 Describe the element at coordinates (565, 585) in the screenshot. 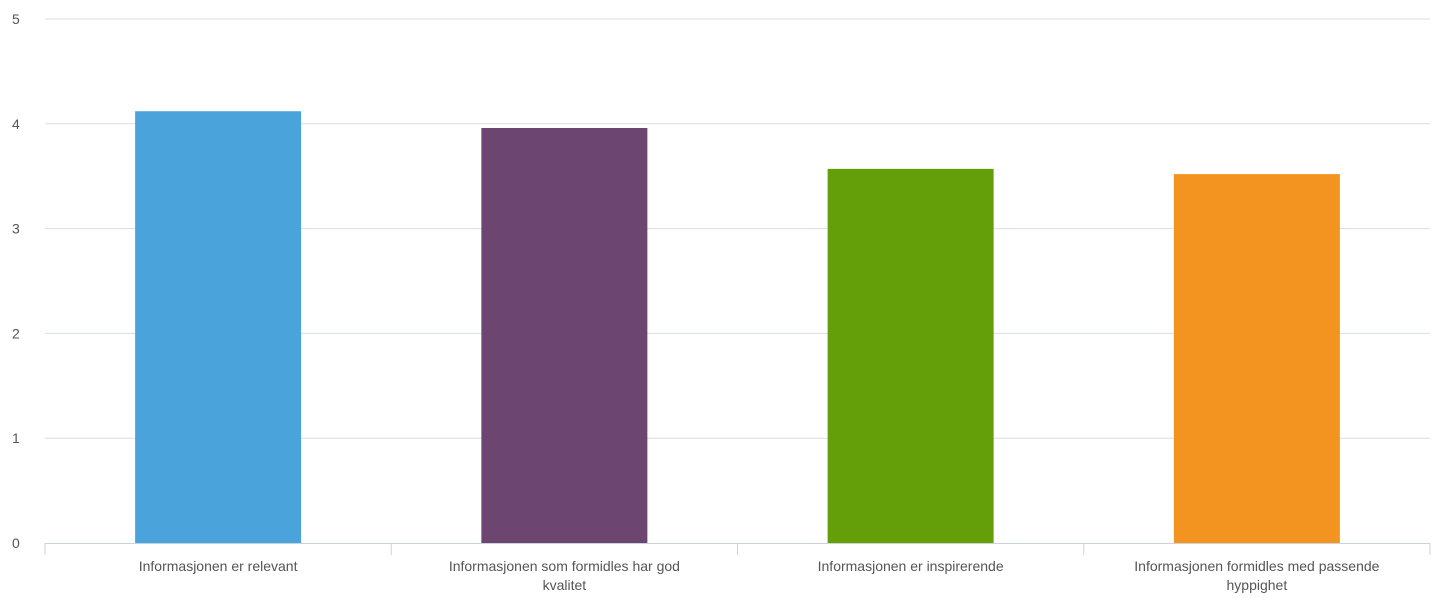

I see `x-tick-label-line: kvalitet` at that location.